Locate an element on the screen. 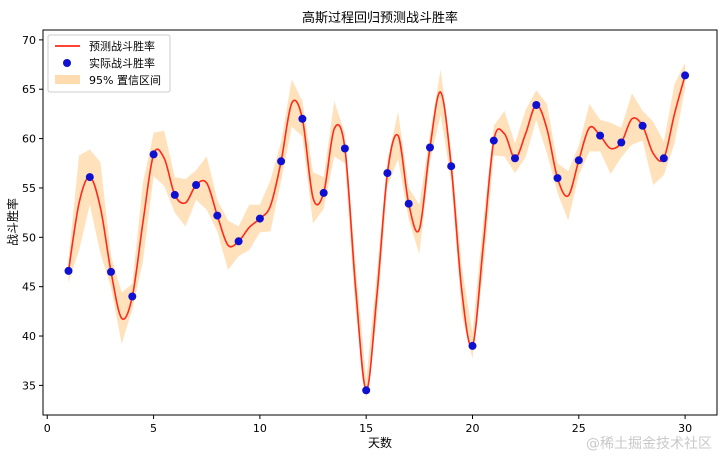 The width and height of the screenshot is (720, 459). legend-prediction-label: 预测战斗胜率 is located at coordinates (122, 46).